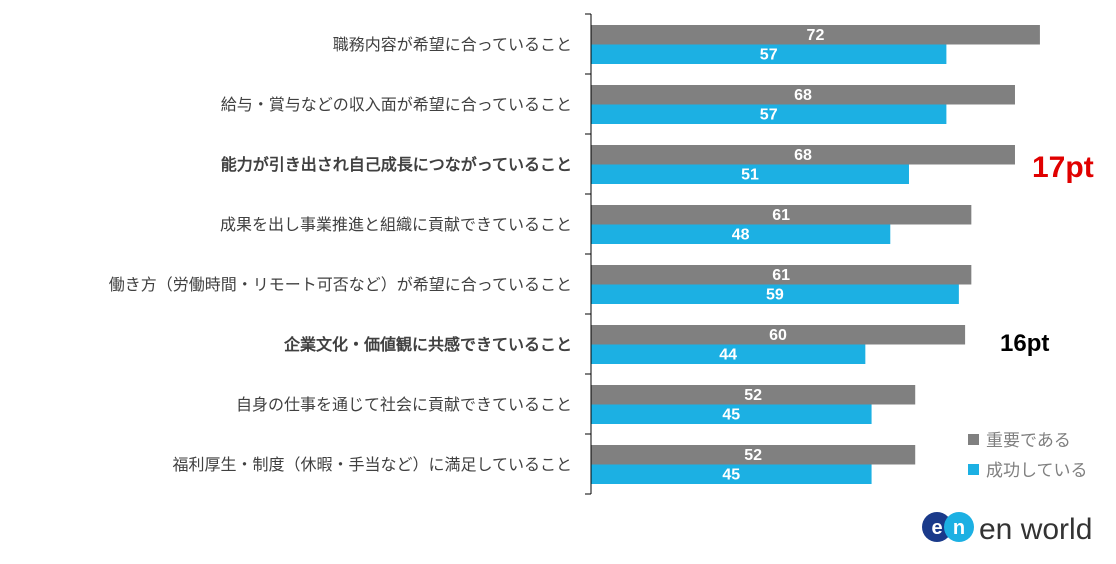 This screenshot has height=564, width=1116. I want to click on category-label: 自身の仕事を通じて社会に貢献できていること, so click(404, 405).